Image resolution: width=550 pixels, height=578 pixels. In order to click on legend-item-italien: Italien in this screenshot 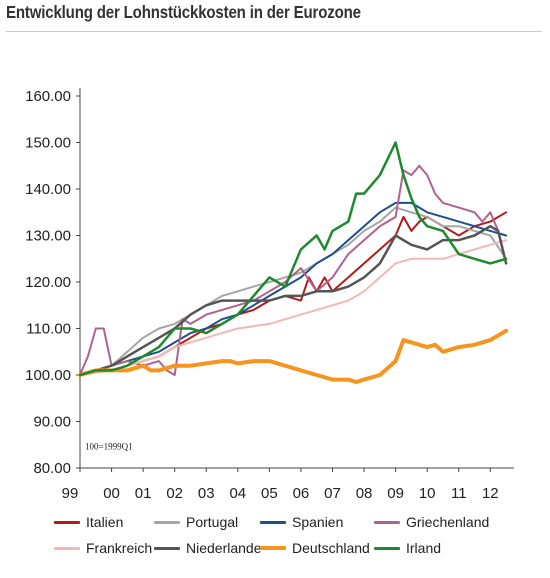, I will do `click(88, 522)`.